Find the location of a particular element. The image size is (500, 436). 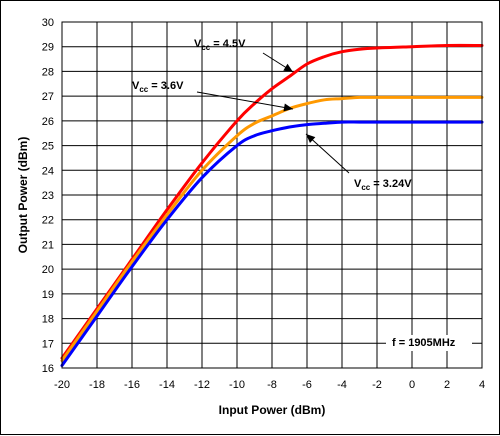

y-tick-label: 21 is located at coordinates (48, 245).